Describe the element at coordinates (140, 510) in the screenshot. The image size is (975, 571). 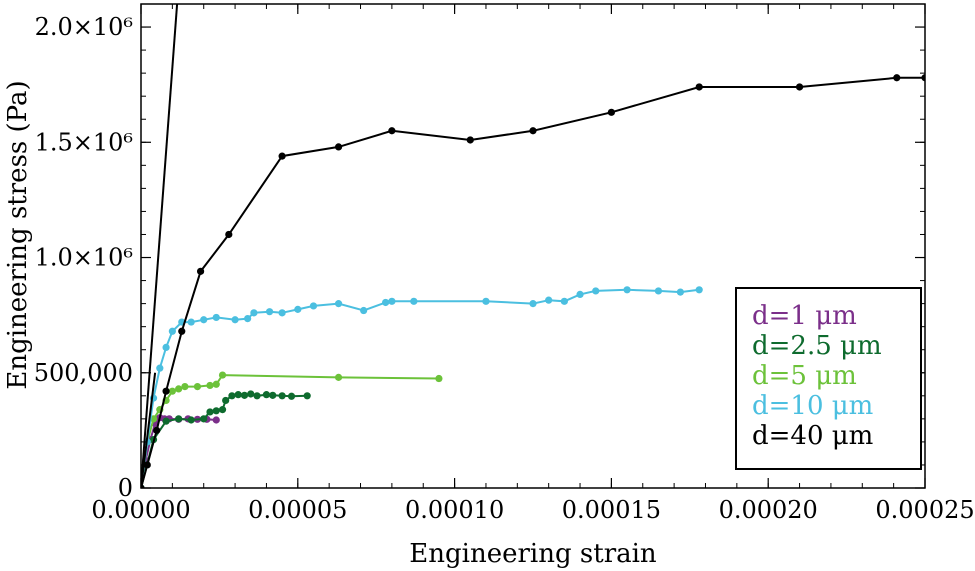
I see `x-tick-label: 0.00000` at that location.